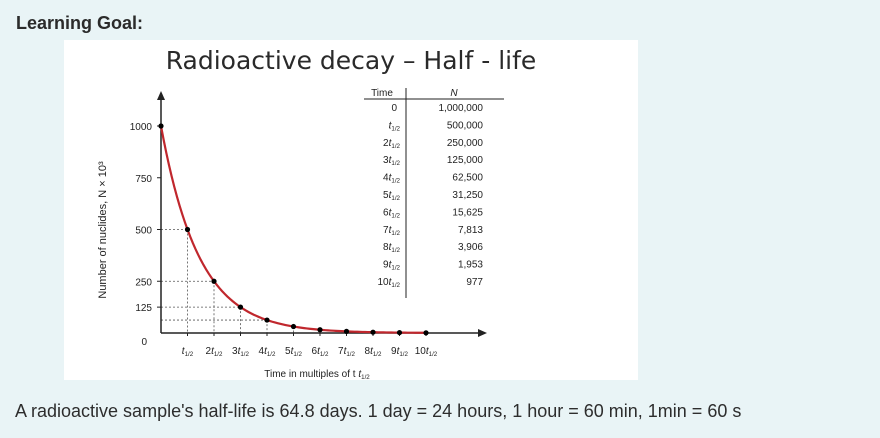 This screenshot has width=880, height=438. What do you see at coordinates (467, 195) in the screenshot?
I see `table-n-cell: 31,250` at bounding box center [467, 195].